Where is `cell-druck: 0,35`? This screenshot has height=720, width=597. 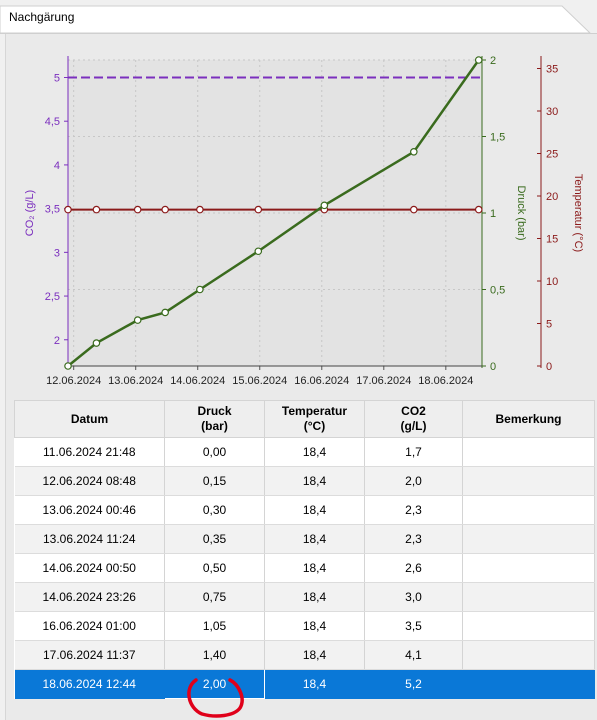 cell-druck: 0,35 is located at coordinates (214, 539).